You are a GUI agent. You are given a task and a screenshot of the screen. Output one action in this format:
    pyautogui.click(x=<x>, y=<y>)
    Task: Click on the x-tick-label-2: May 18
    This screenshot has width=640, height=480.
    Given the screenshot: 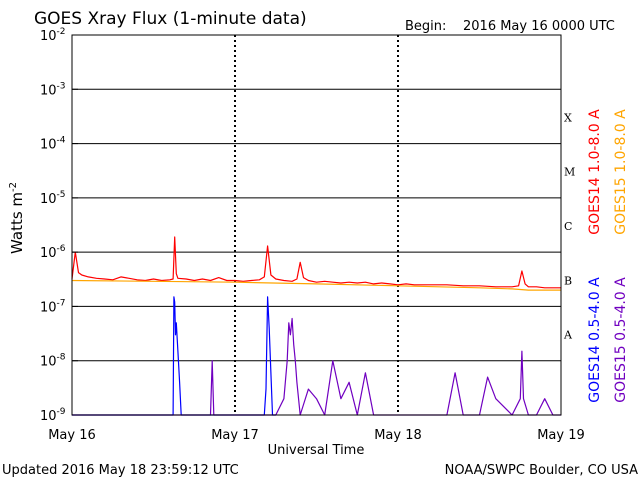 What is the action you would take?
    pyautogui.click(x=398, y=435)
    